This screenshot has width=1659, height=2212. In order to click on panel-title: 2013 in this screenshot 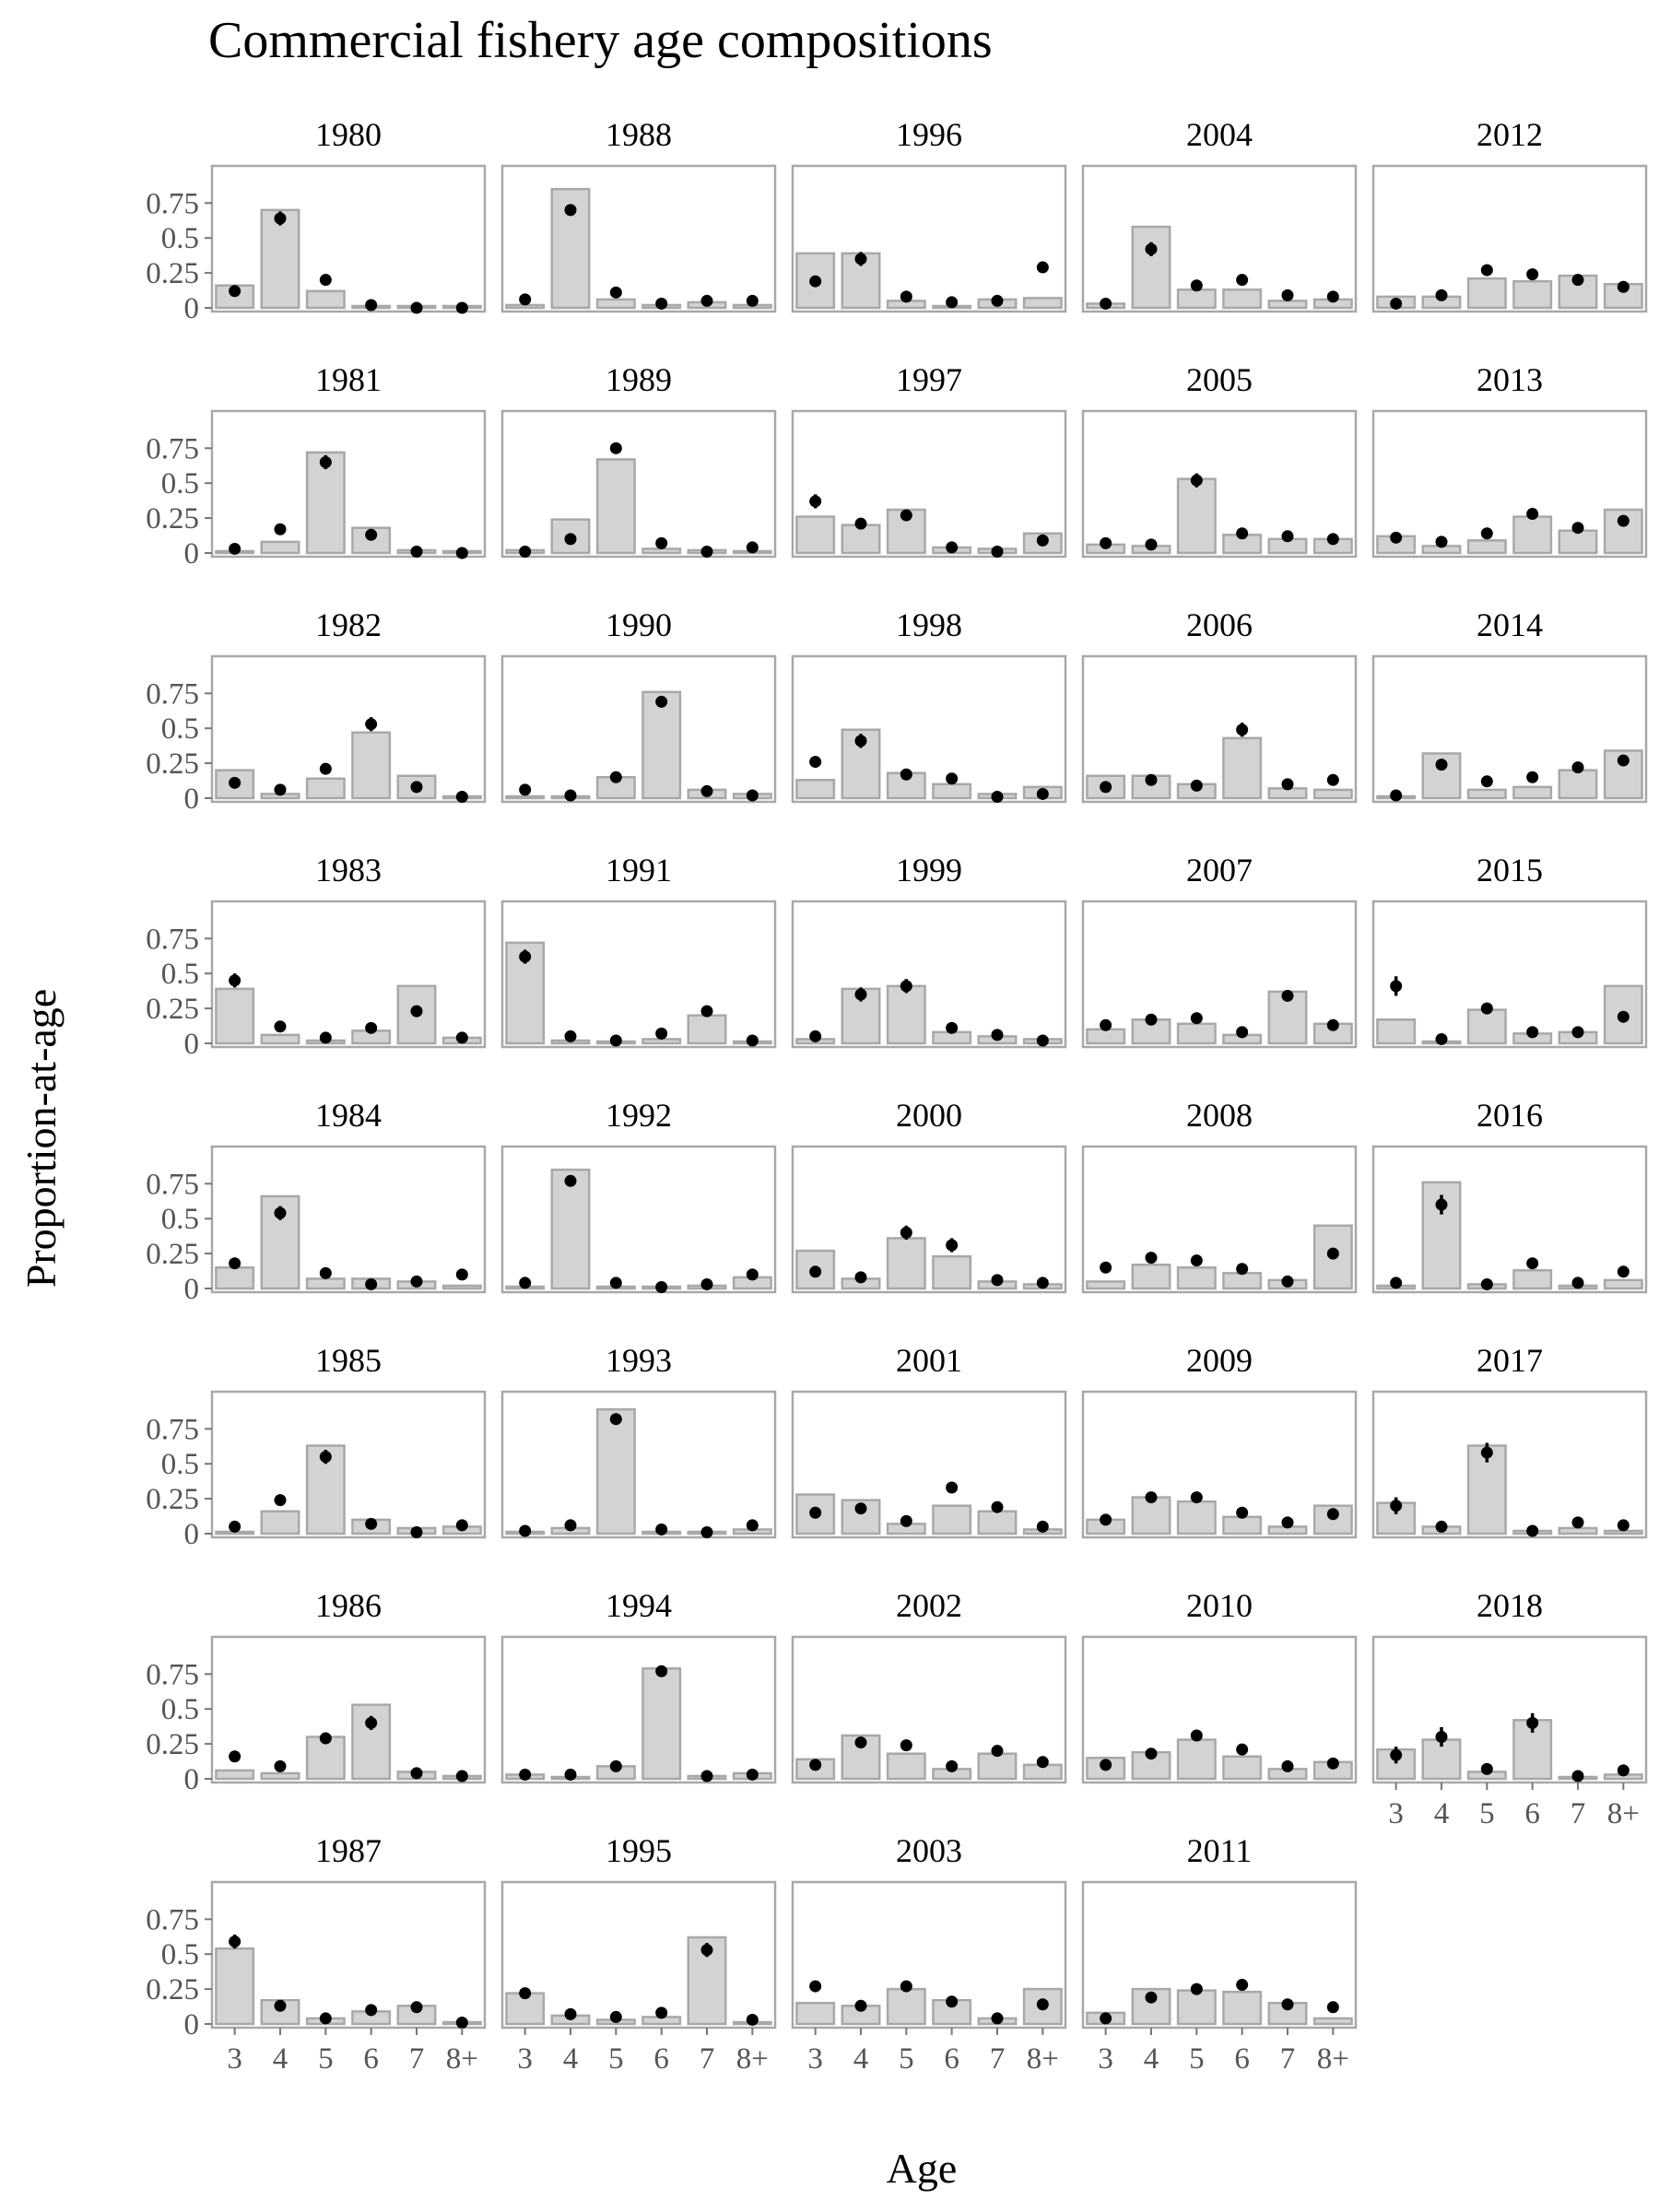, I will do `click(1510, 379)`.